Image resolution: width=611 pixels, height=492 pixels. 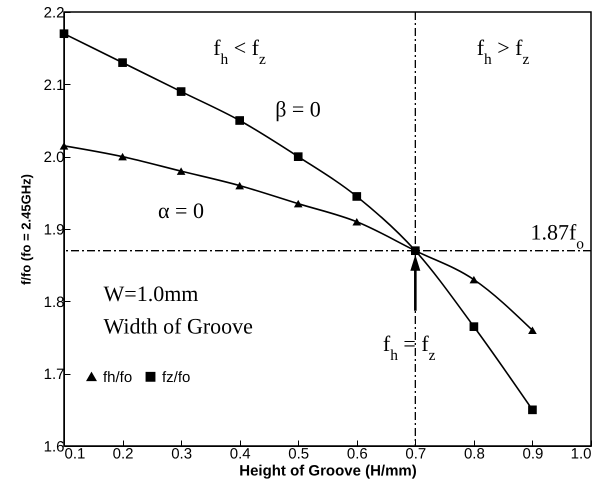 What do you see at coordinates (357, 454) in the screenshot?
I see `x-tick-label: 0.6` at bounding box center [357, 454].